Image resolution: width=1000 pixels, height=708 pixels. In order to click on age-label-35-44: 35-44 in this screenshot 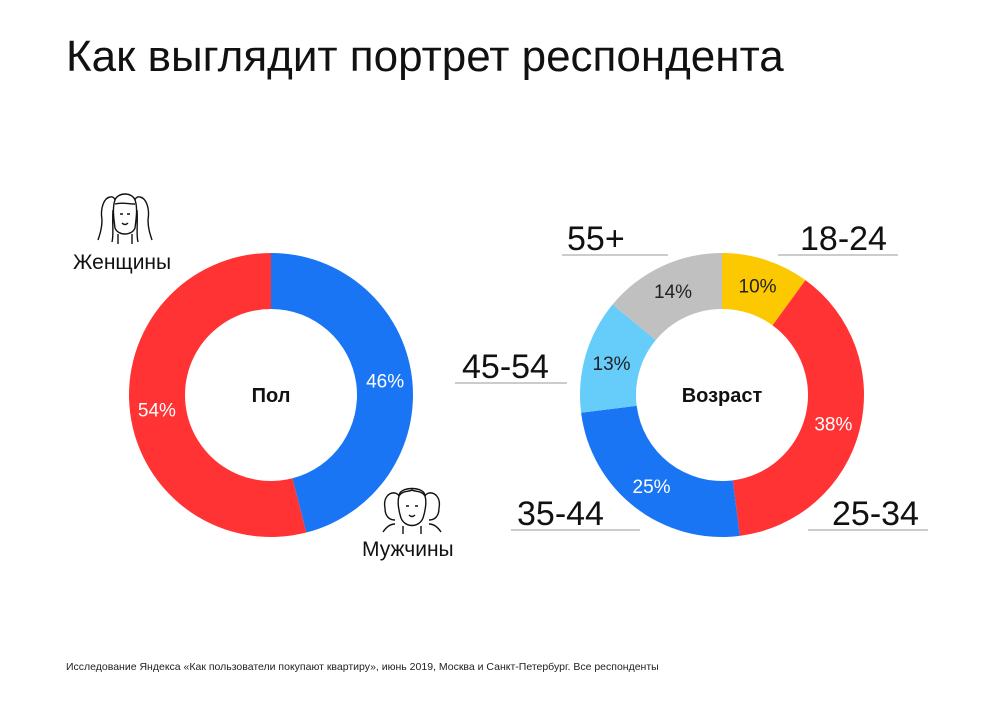, I will do `click(560, 514)`.